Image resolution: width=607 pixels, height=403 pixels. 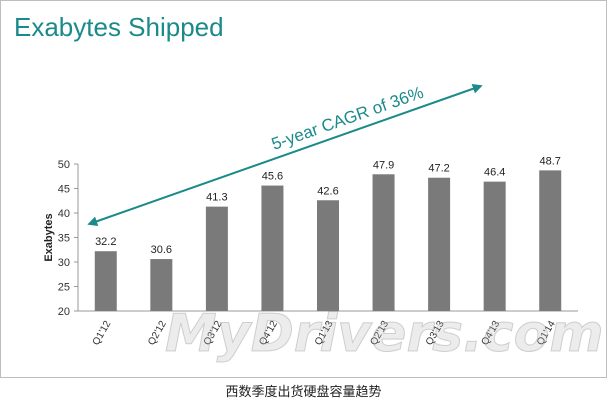 What do you see at coordinates (546, 333) in the screenshot?
I see `x-tick-label: Q1'14` at bounding box center [546, 333].